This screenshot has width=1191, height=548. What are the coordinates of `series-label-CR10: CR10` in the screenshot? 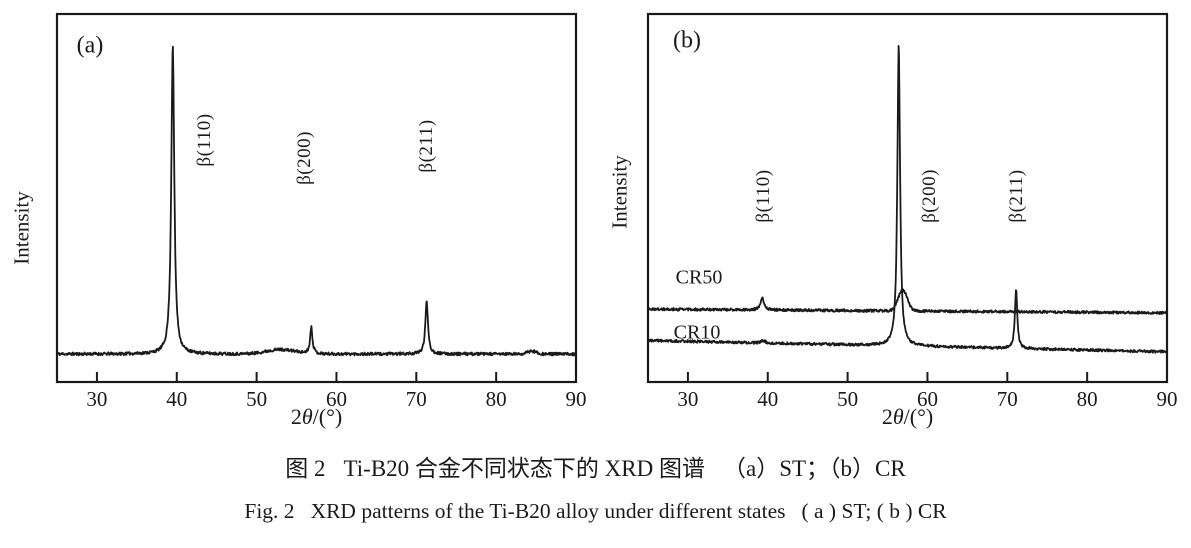 It's located at (697, 332).